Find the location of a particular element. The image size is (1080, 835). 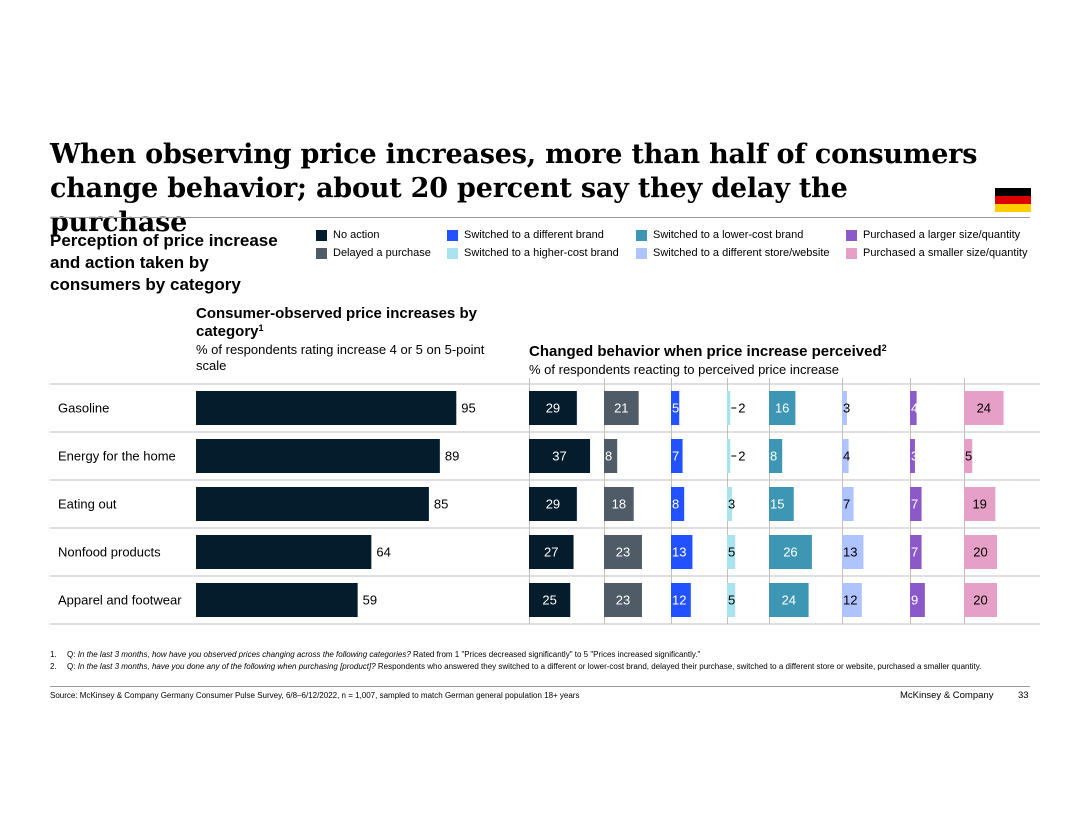

observed-increase-value: 89 is located at coordinates (452, 456).